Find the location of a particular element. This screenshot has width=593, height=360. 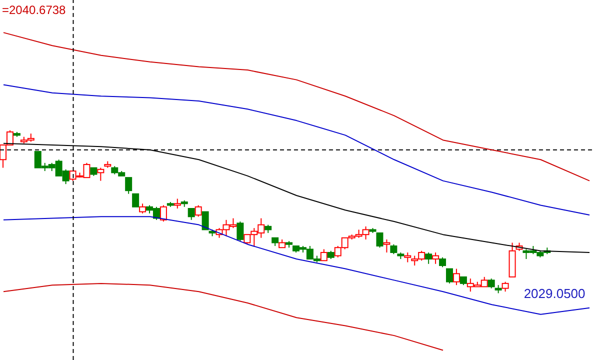

annotation: 2029.0500 is located at coordinates (555, 293).